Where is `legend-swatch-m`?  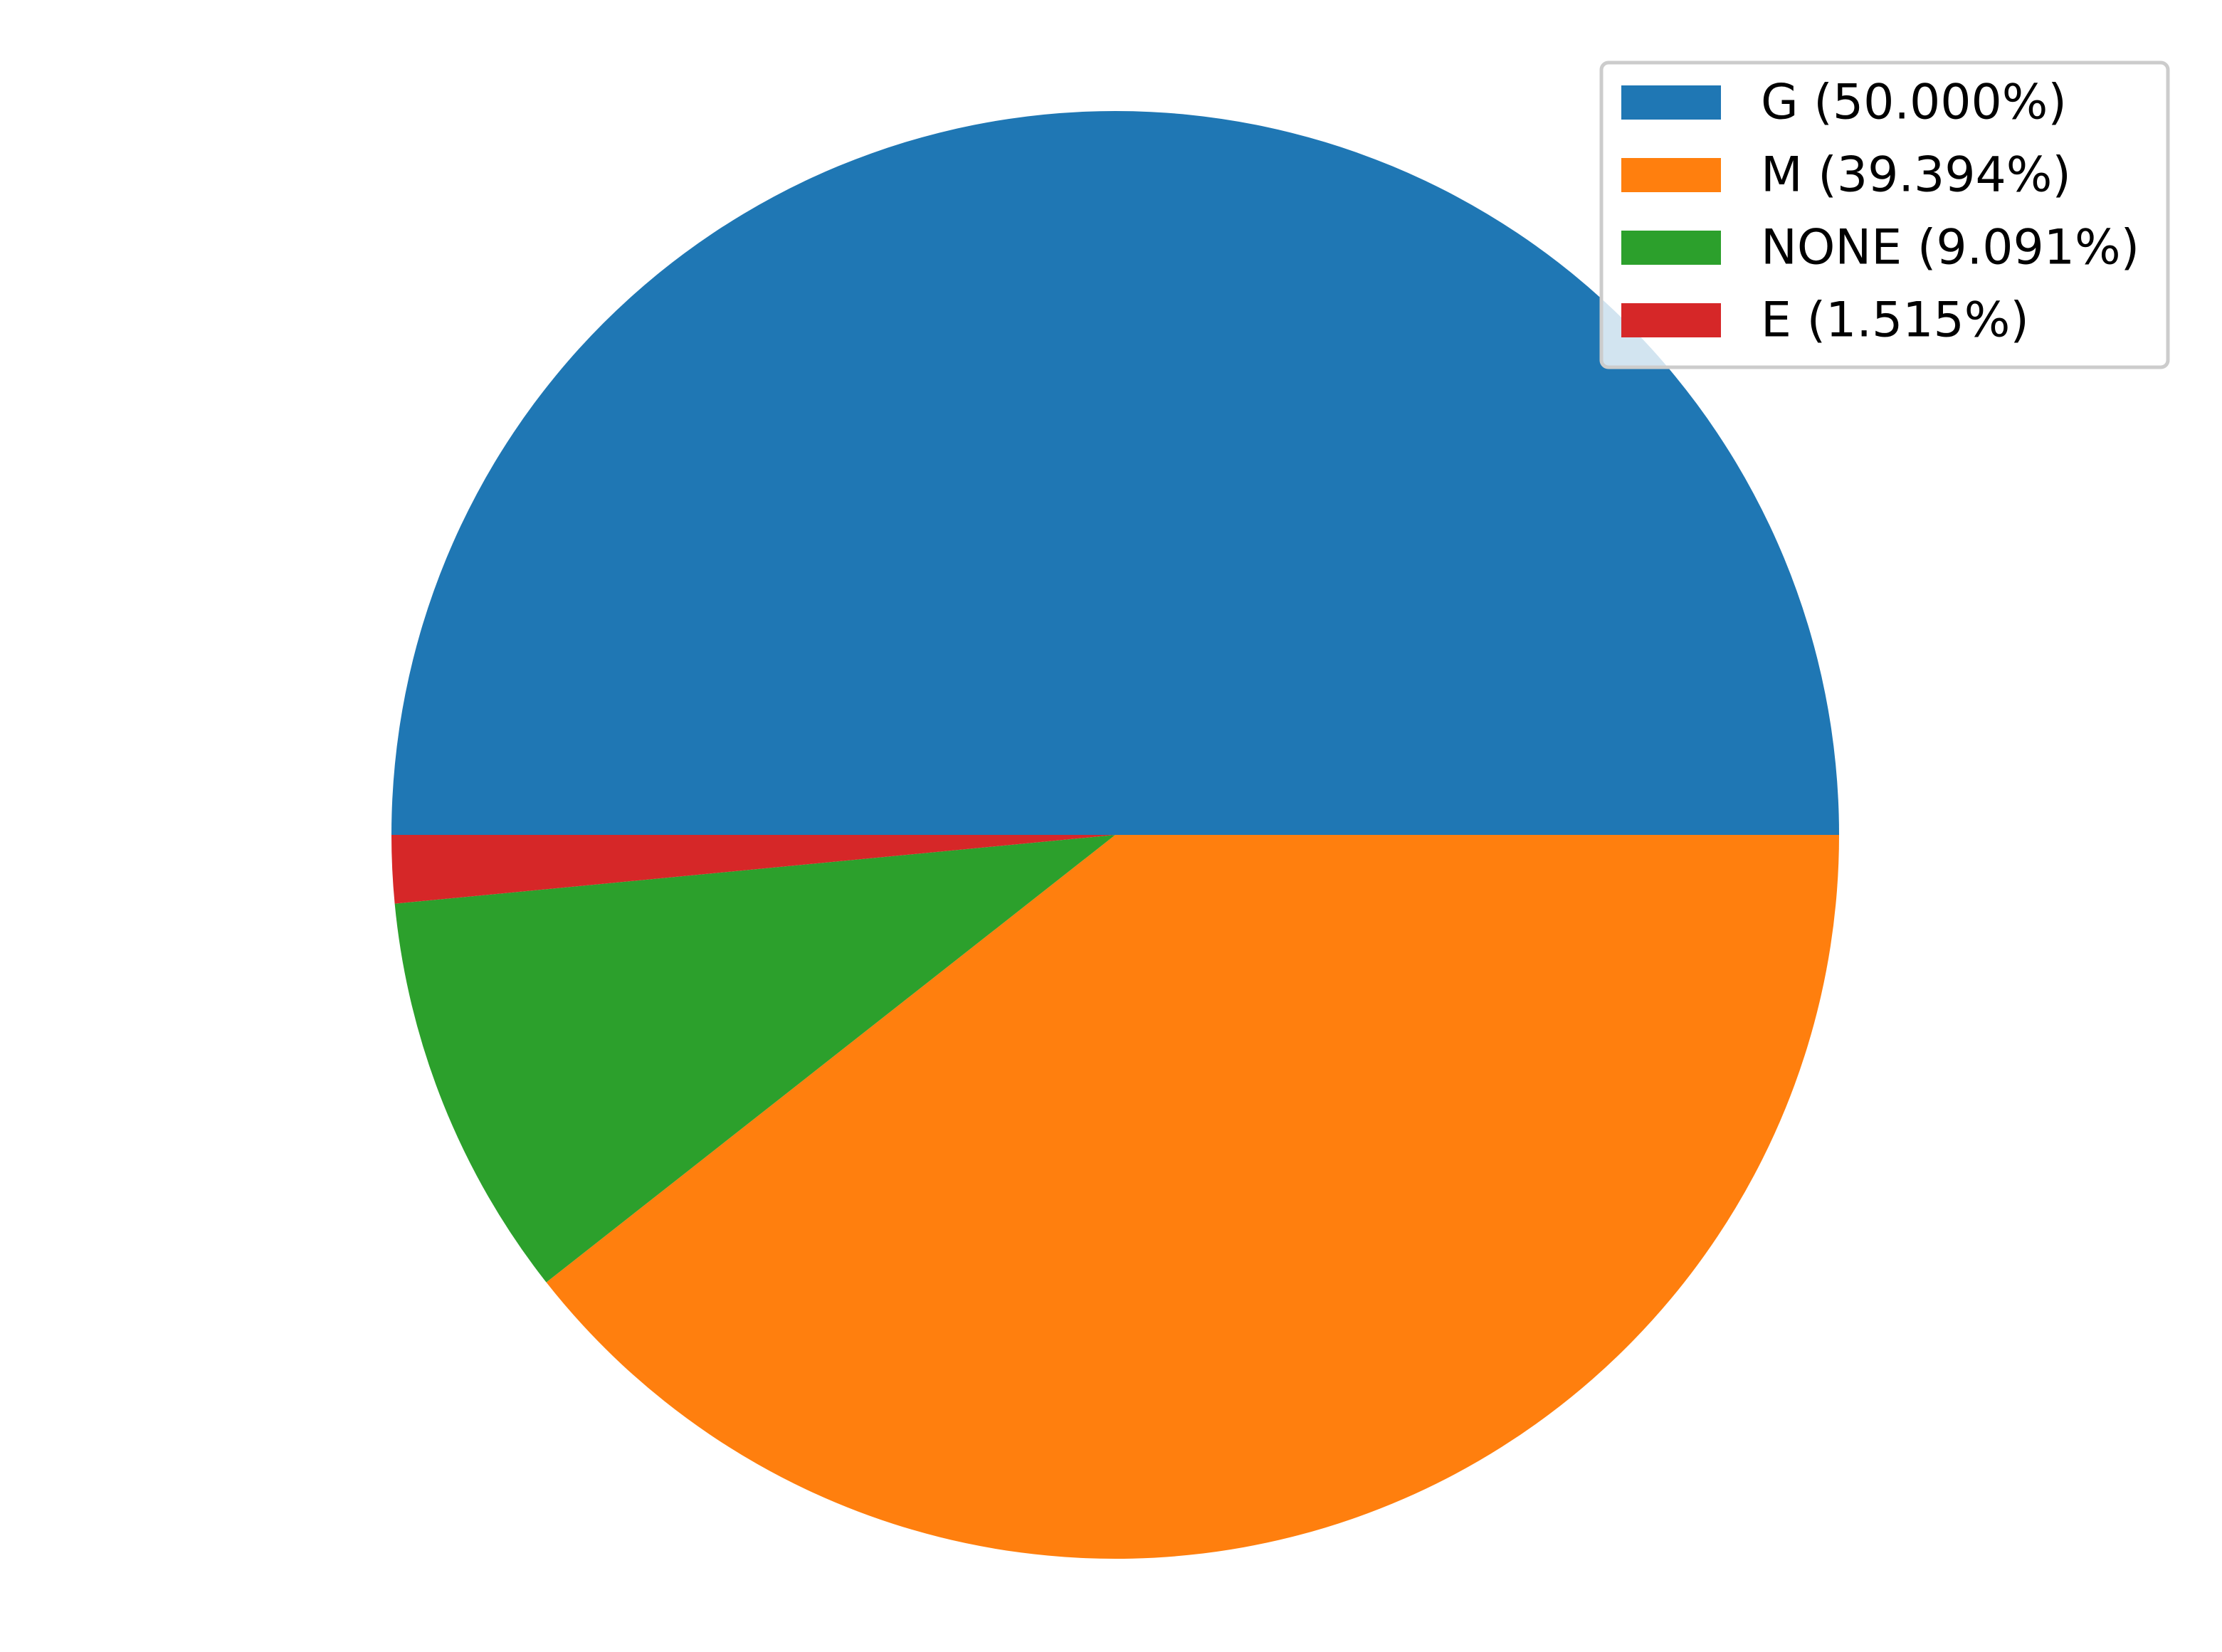
legend-swatch-m is located at coordinates (1671, 175).